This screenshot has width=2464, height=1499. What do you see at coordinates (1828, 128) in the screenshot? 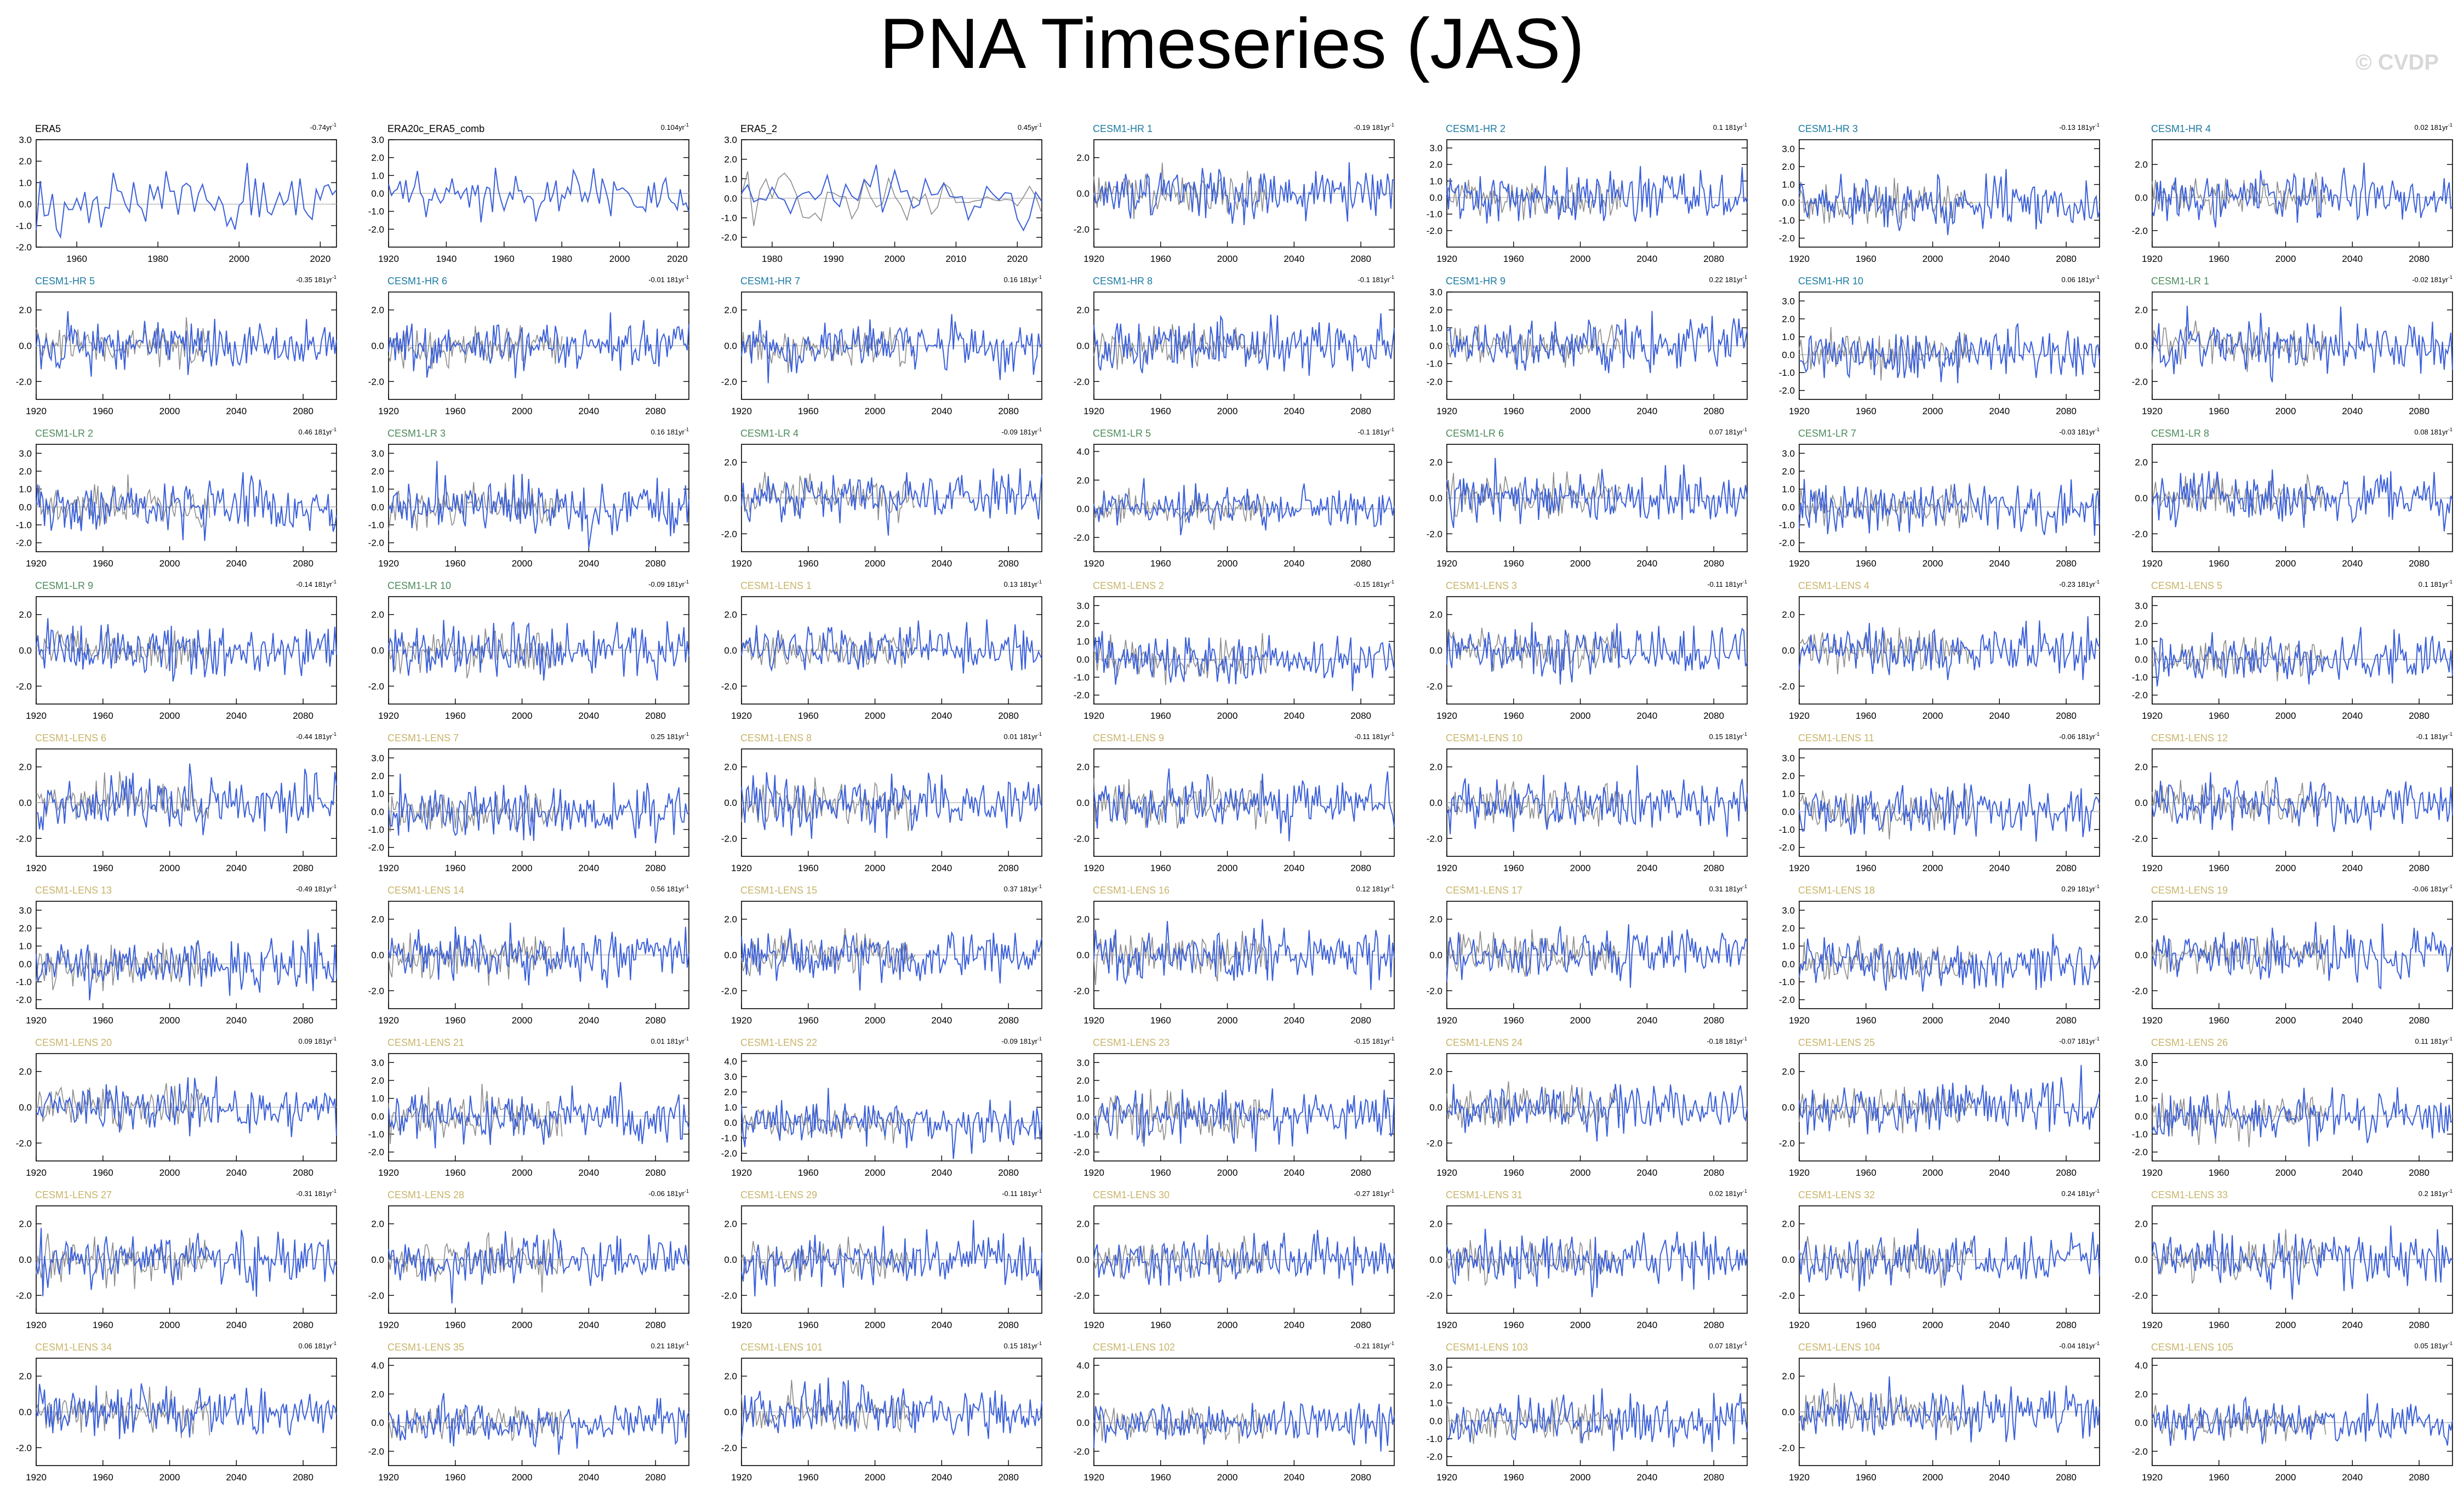
I see `panel-label: CESM1-HR 3` at bounding box center [1828, 128].